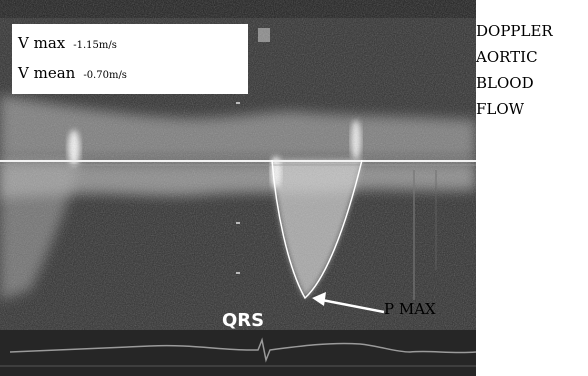 This screenshot has height=376, width=588. What do you see at coordinates (42, 43) in the screenshot?
I see `vmax-label: V max` at bounding box center [42, 43].